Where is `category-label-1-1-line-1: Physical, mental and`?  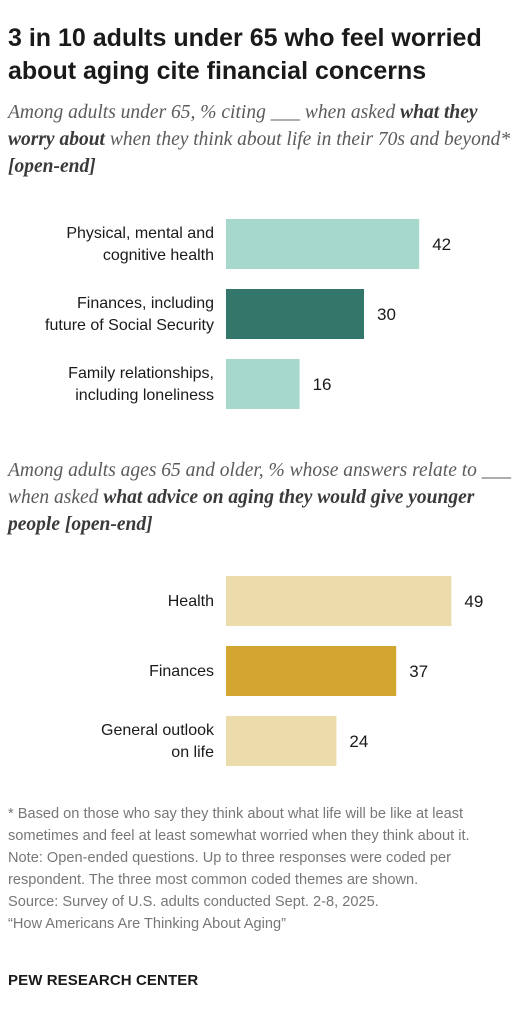
category-label-1-1-line-1: Physical, mental and is located at coordinates (140, 233).